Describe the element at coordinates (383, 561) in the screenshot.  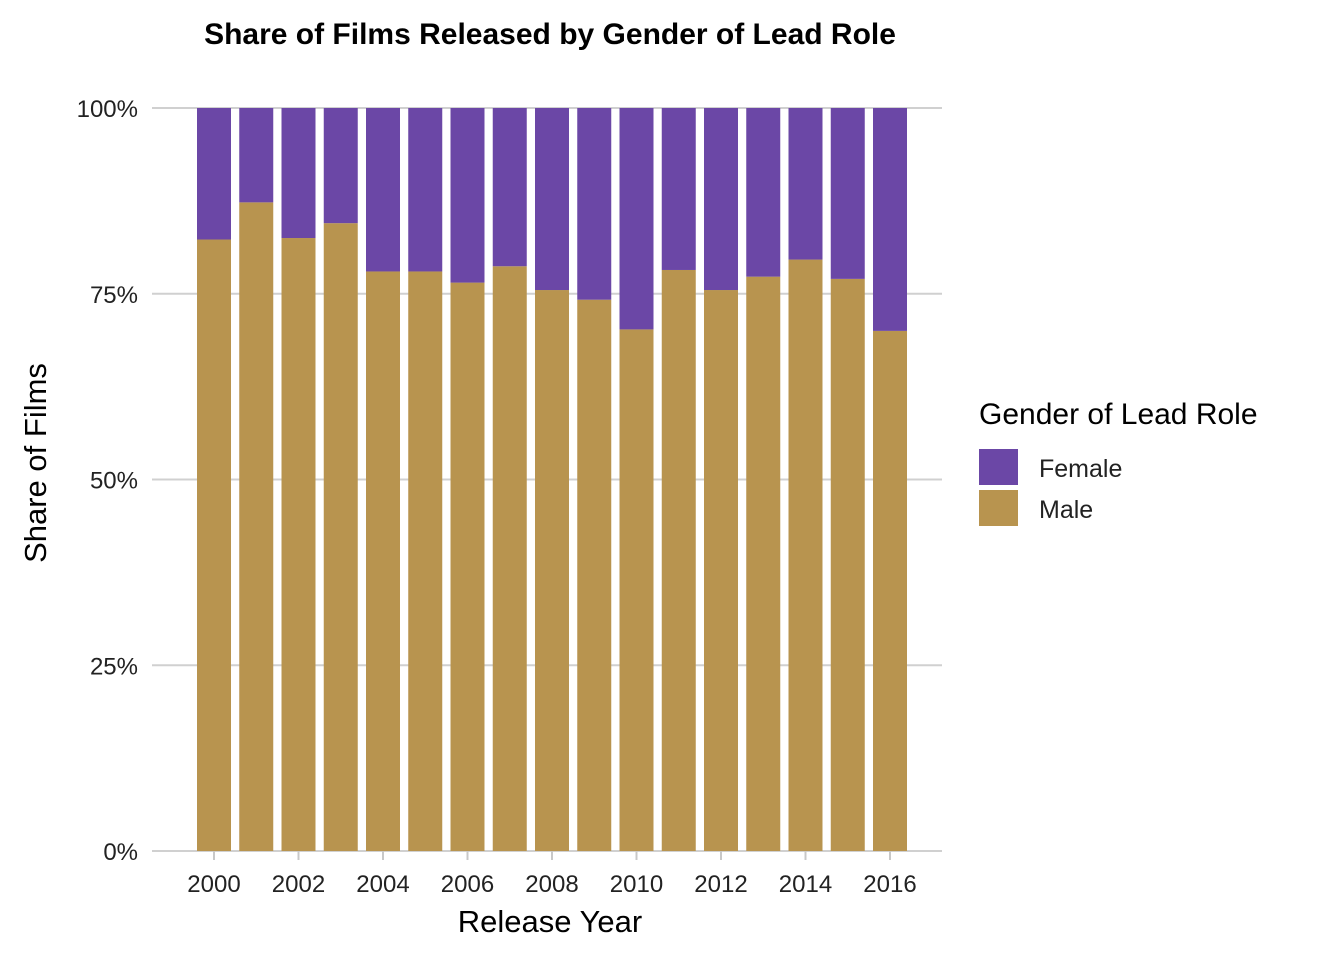
I see `bar-male-2004` at that location.